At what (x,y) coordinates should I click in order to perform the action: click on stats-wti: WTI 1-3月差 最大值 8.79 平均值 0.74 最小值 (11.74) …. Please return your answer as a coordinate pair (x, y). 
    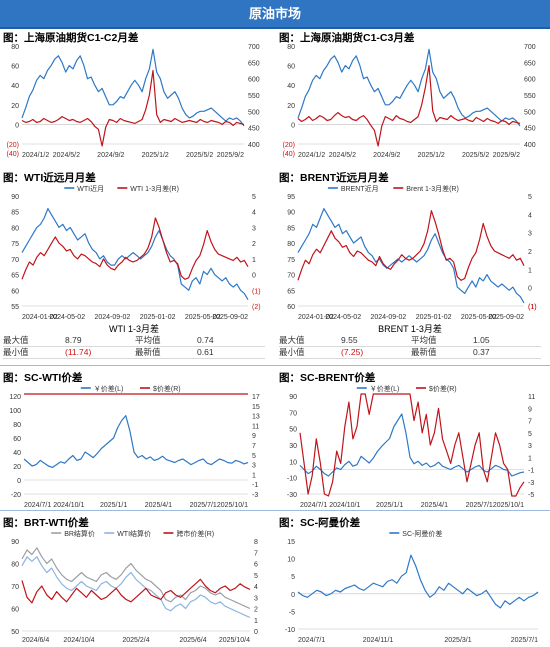
    Looking at the image, I should click on (134, 341).